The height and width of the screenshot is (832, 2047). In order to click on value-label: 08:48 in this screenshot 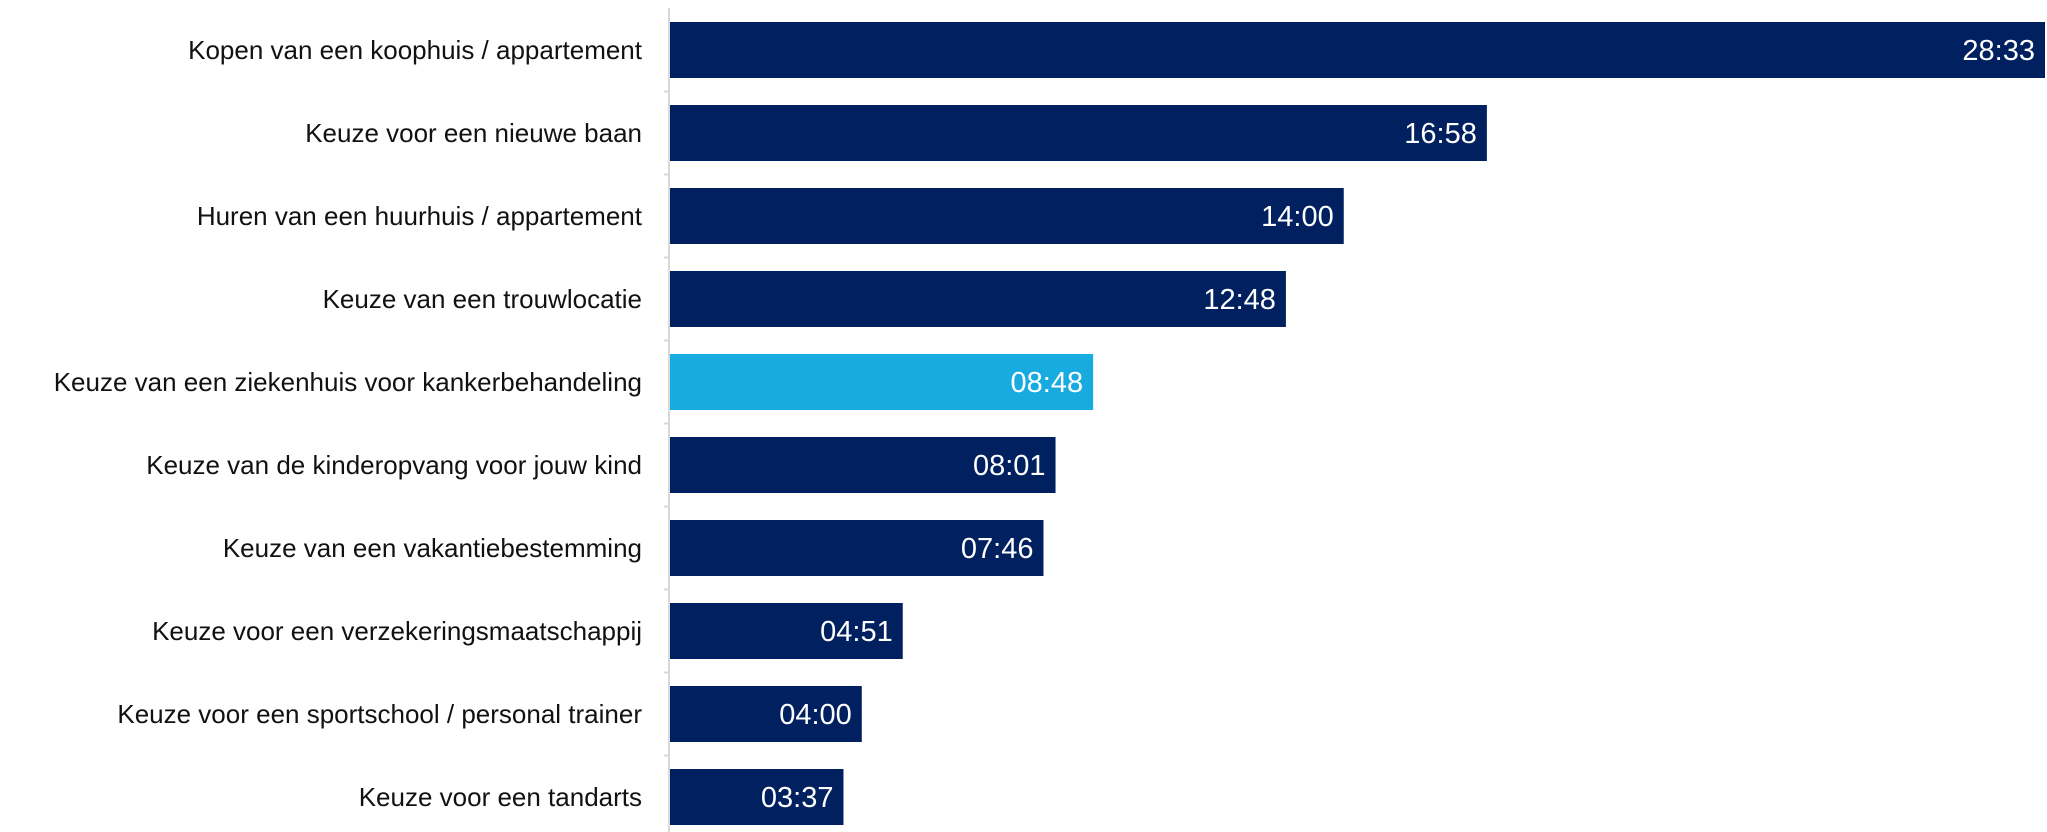, I will do `click(1047, 383)`.